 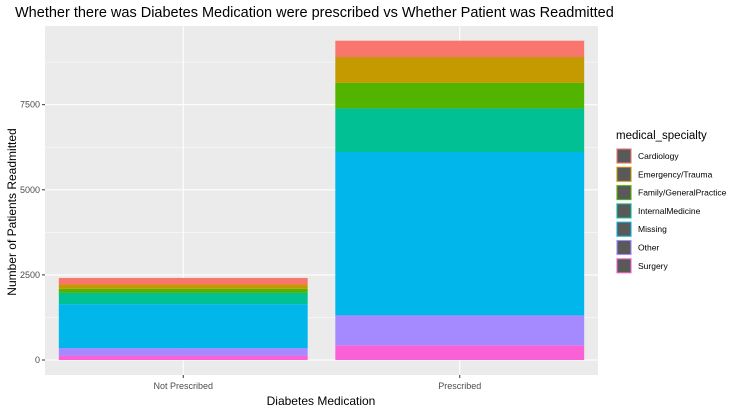 I want to click on legend-label-cardiology: Cardiology, so click(x=658, y=156).